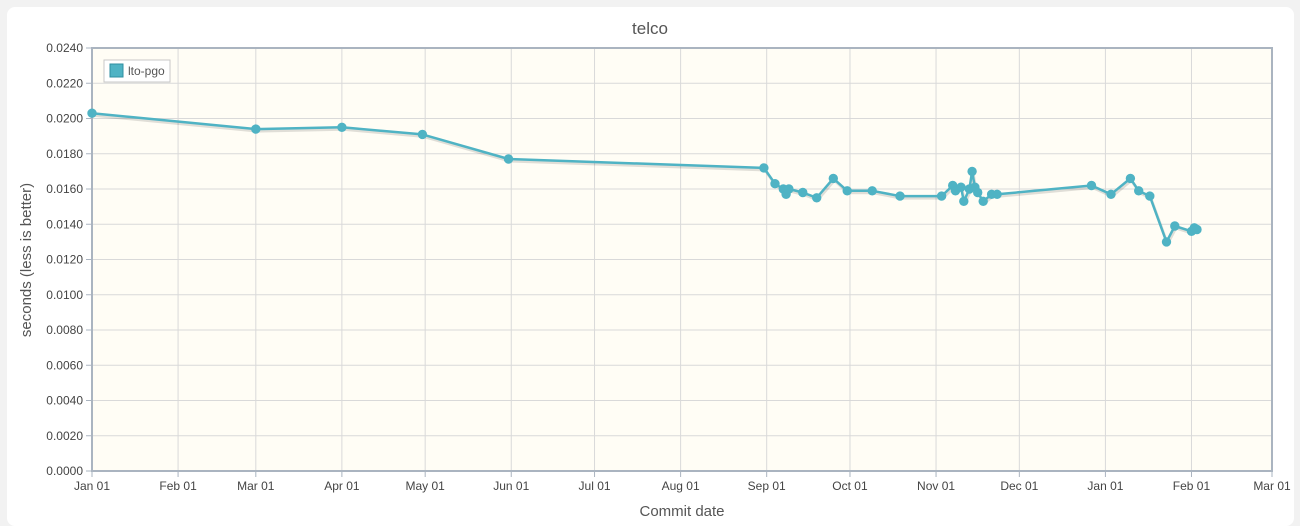  Describe the element at coordinates (64, 436) in the screenshot. I see `y-tick-label: 0.0020` at that location.